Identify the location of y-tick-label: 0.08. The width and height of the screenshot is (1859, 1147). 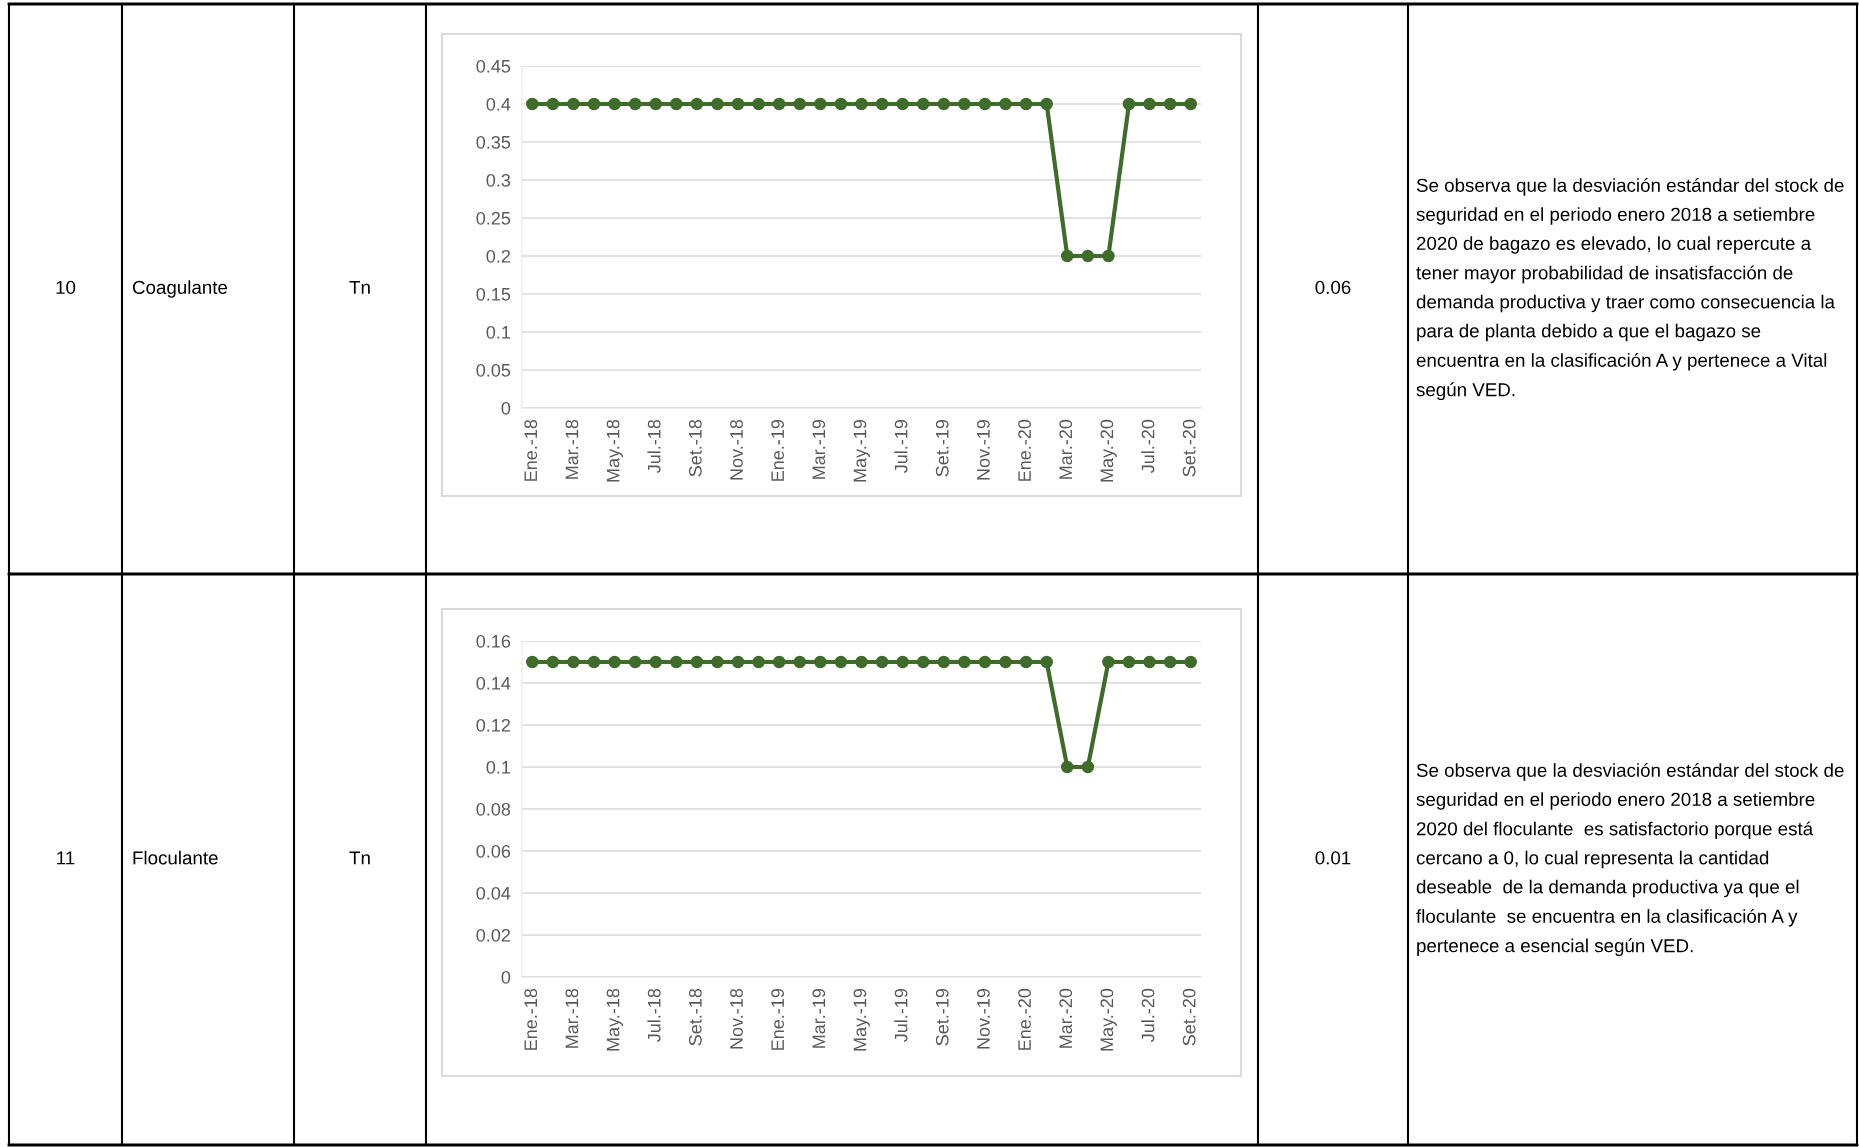
(493, 809).